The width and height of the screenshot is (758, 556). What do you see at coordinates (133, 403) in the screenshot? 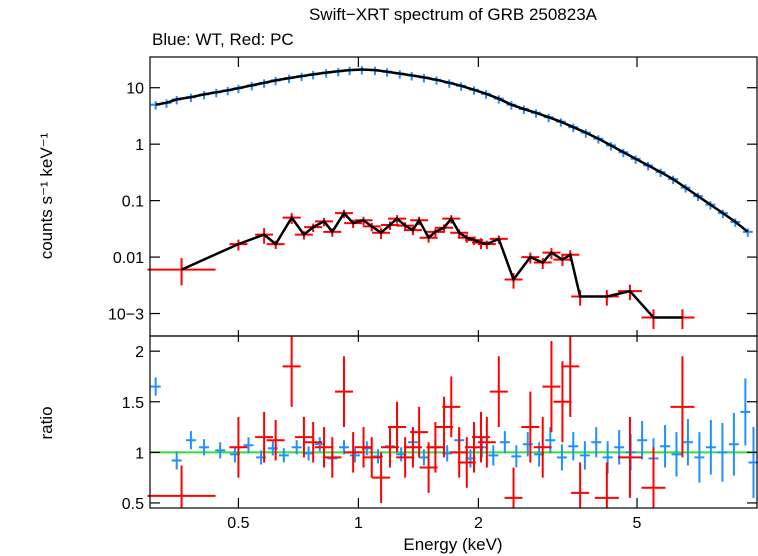
I see `lower-ytick-label-2: 1.5` at bounding box center [133, 403].